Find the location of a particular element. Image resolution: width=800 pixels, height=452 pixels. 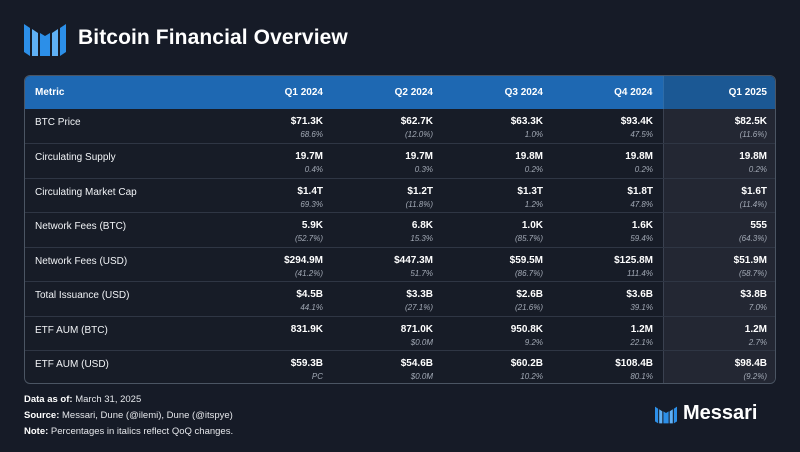

cell-change: 68.6% is located at coordinates (311, 134).